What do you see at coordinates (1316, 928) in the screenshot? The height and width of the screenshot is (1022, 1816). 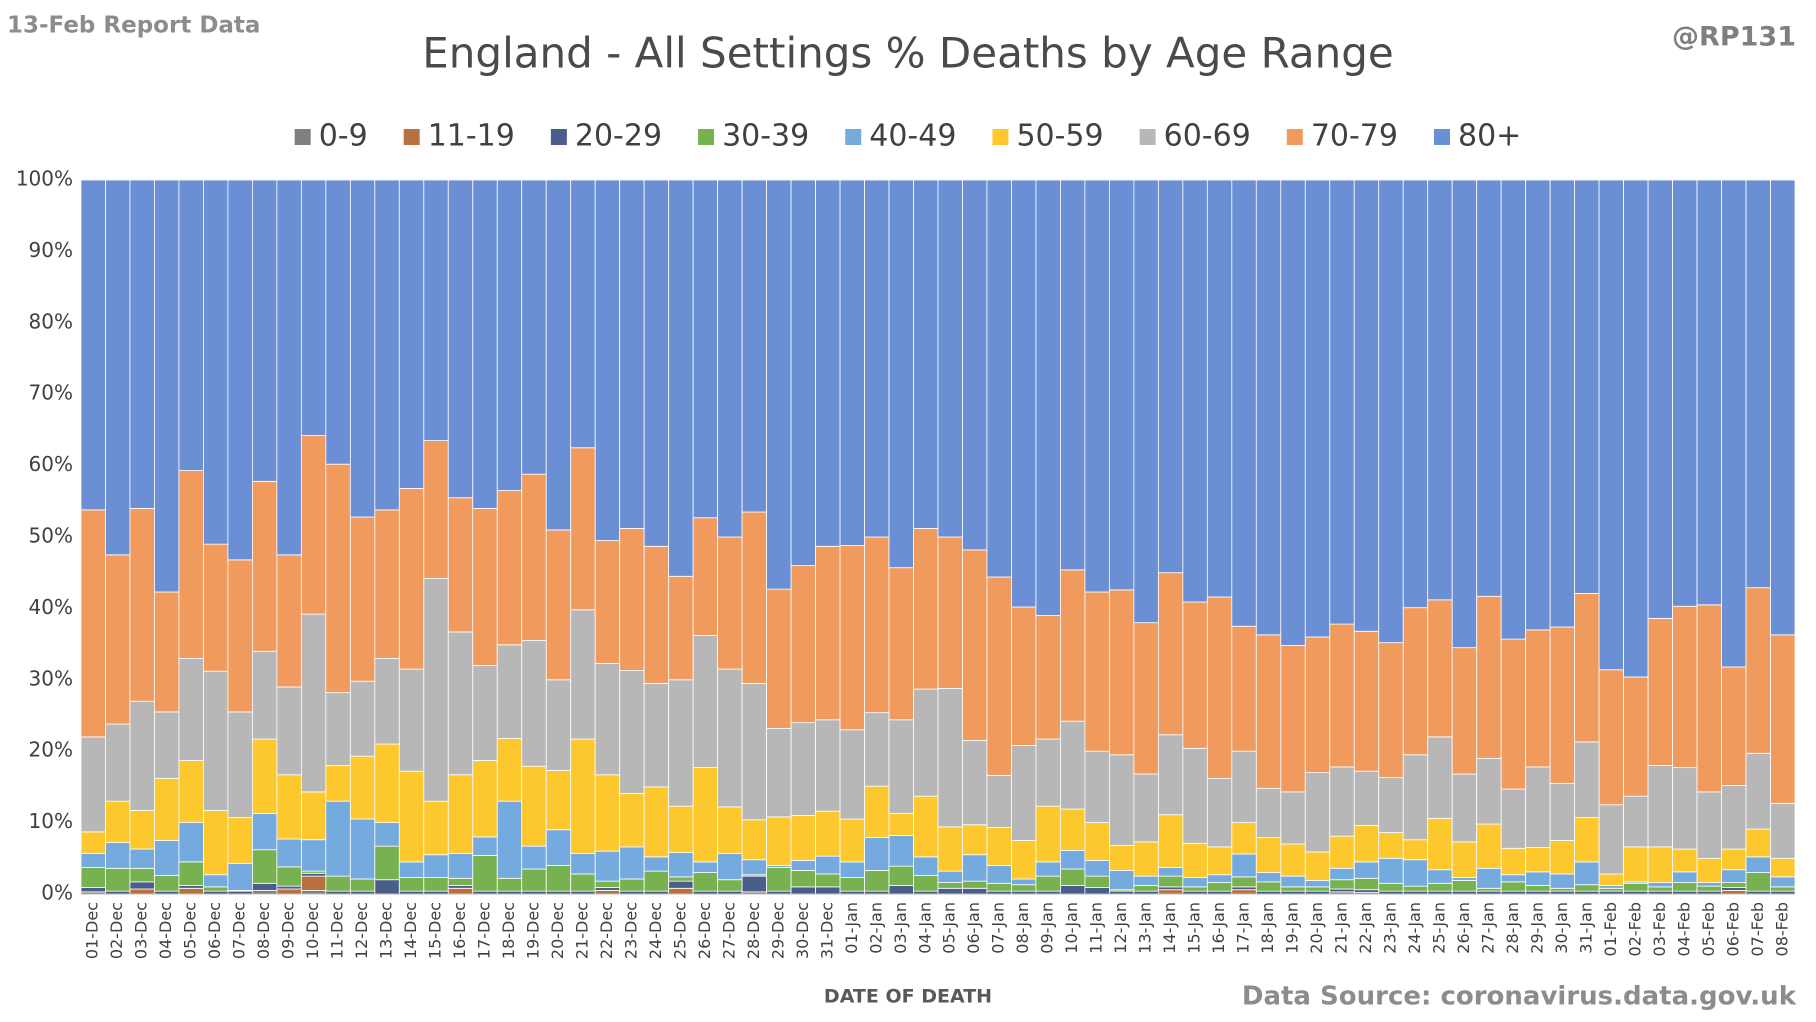 I see `x-tick-label: 20-Jan` at bounding box center [1316, 928].